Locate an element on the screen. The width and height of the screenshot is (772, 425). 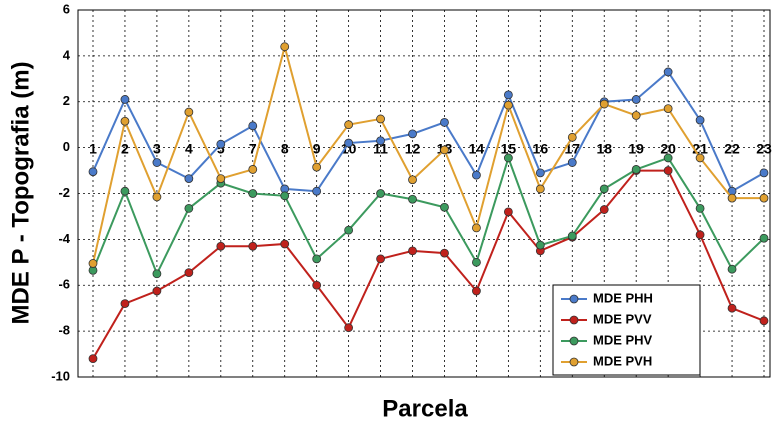
category-label: 19 is located at coordinates (636, 148).